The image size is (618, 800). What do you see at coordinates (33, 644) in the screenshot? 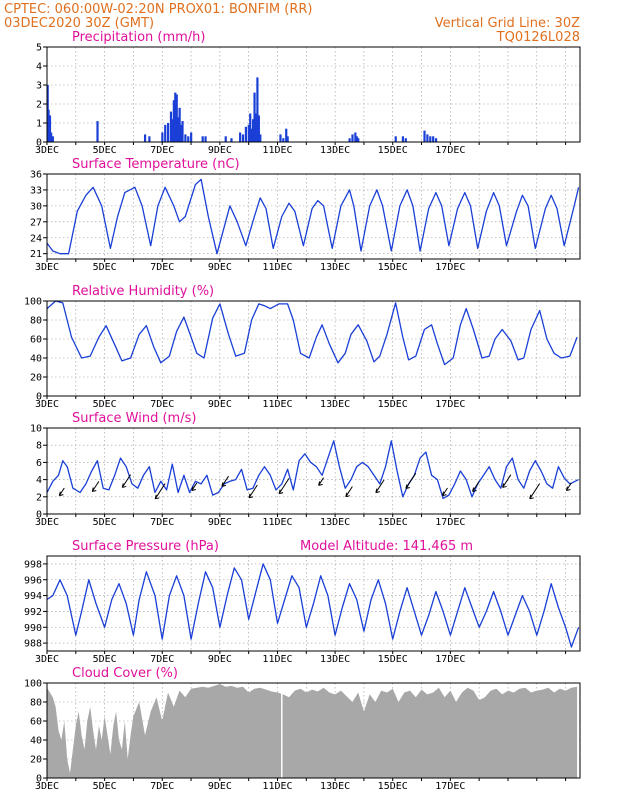
I see `y-tick-label: 988` at bounding box center [33, 644].